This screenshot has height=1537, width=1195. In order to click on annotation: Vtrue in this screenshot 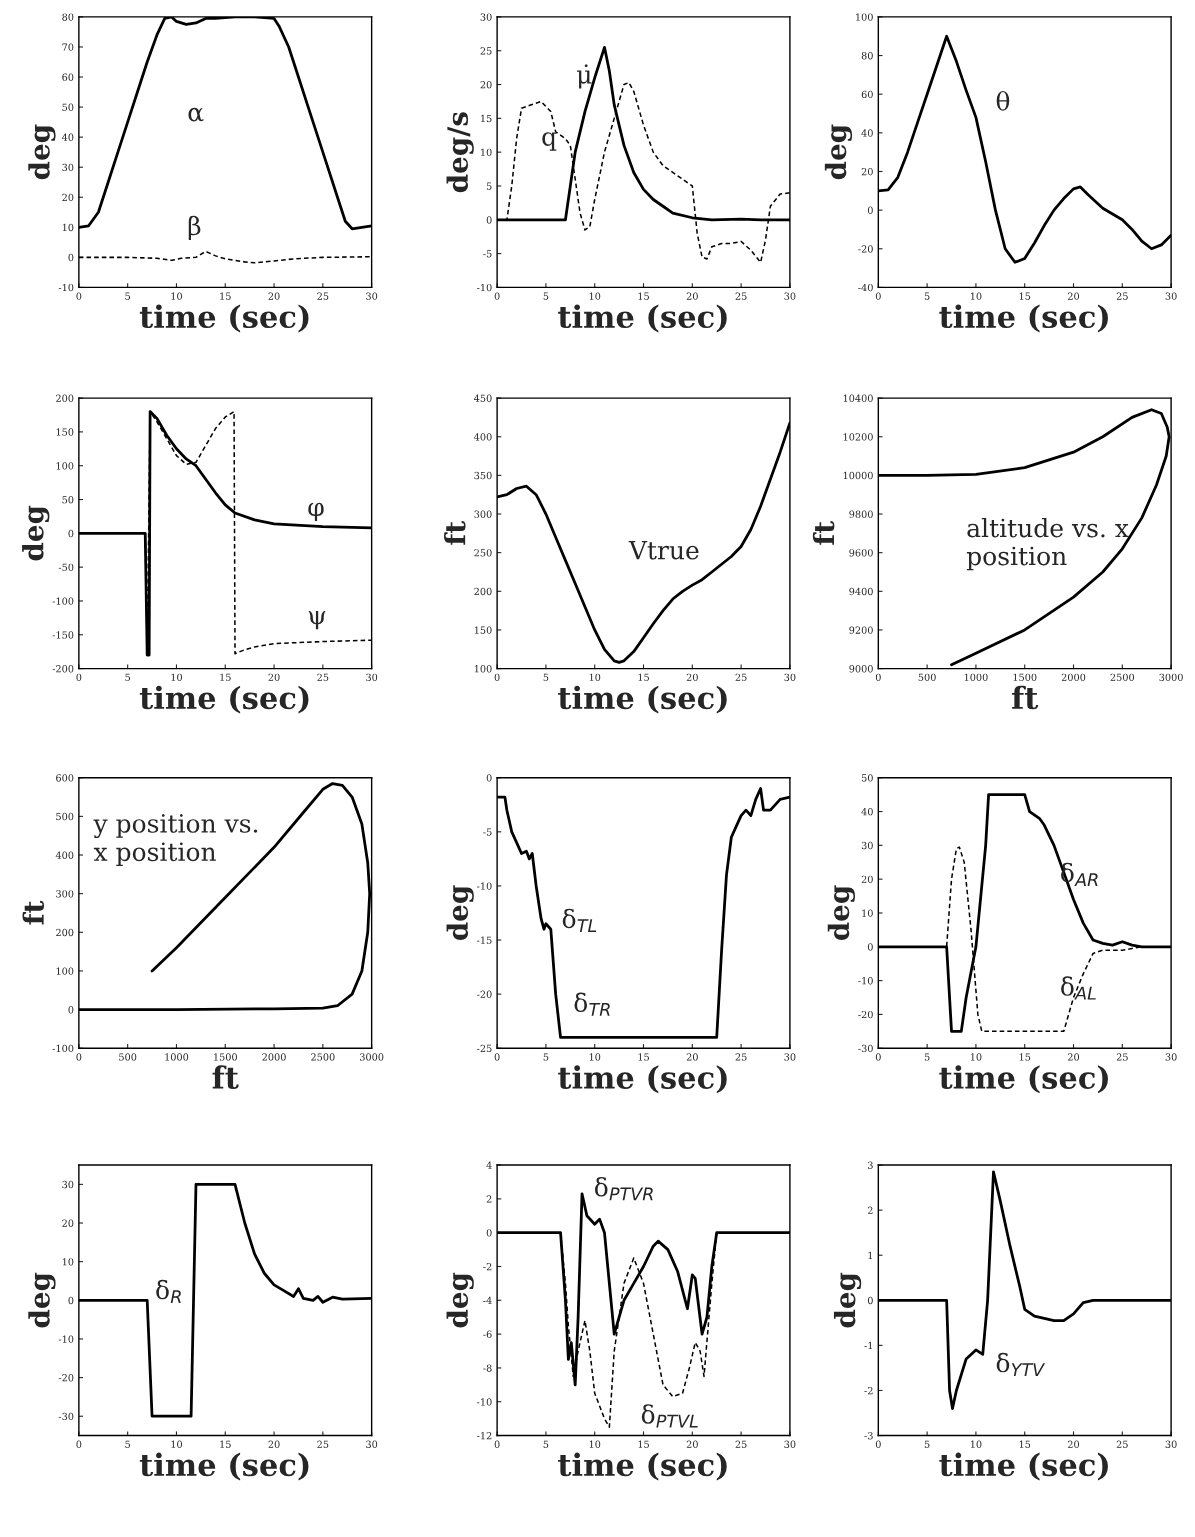, I will do `click(663, 550)`.